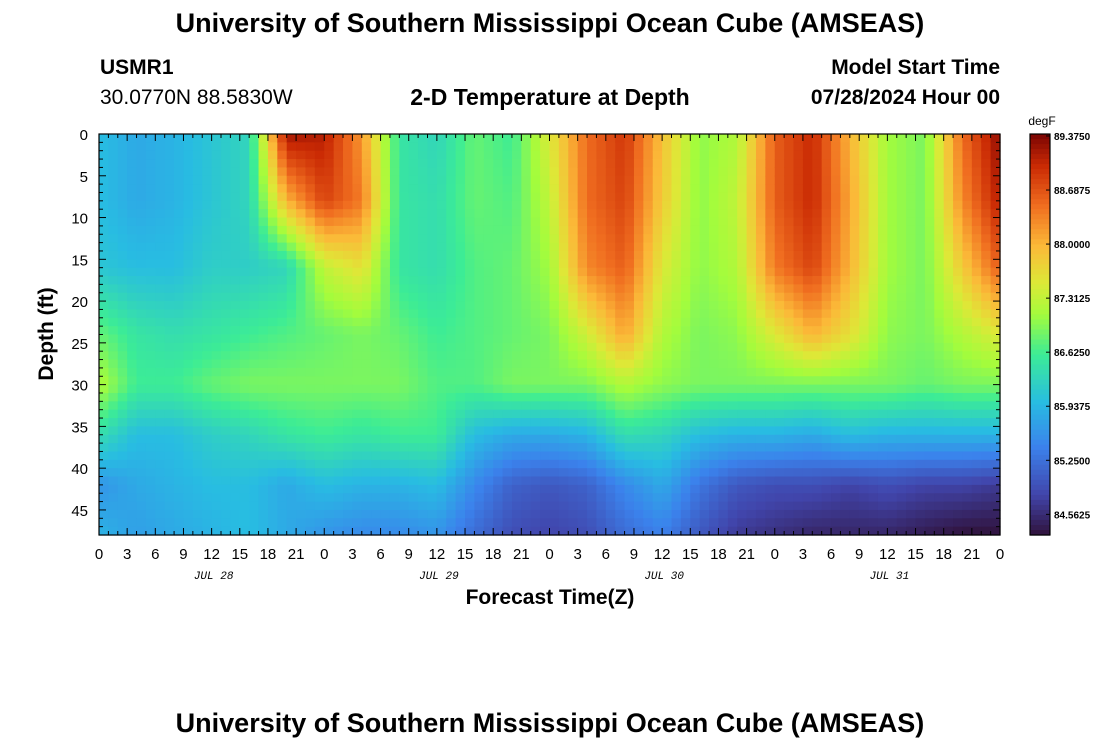  What do you see at coordinates (775, 554) in the screenshot?
I see `x-tick-label: 0` at bounding box center [775, 554].